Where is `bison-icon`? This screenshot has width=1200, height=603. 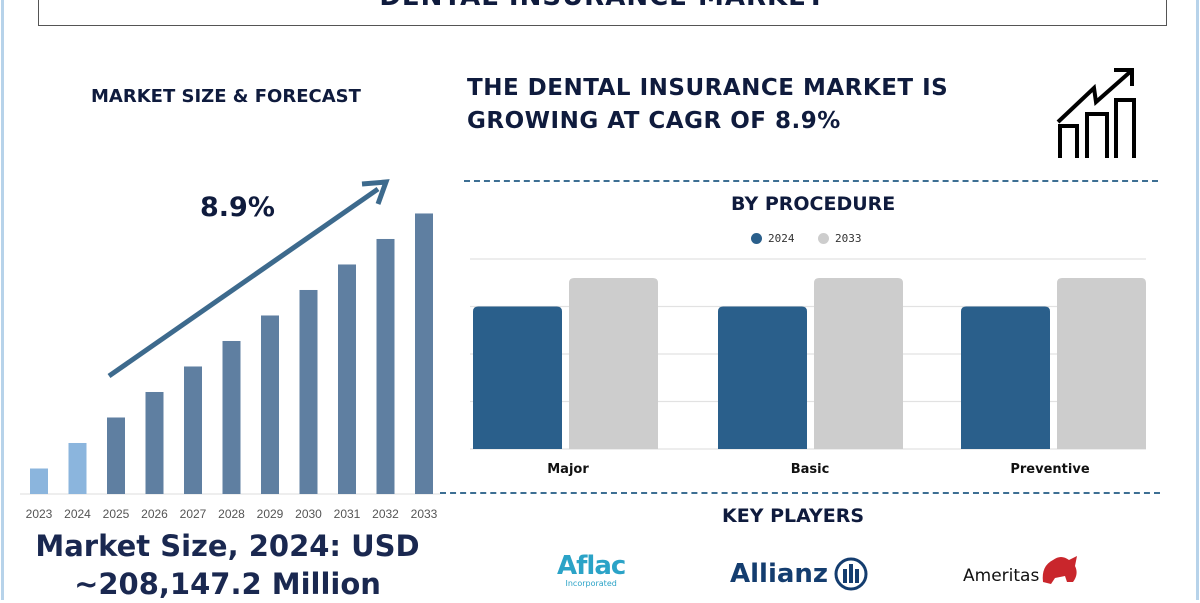 bison-icon is located at coordinates (1060, 570).